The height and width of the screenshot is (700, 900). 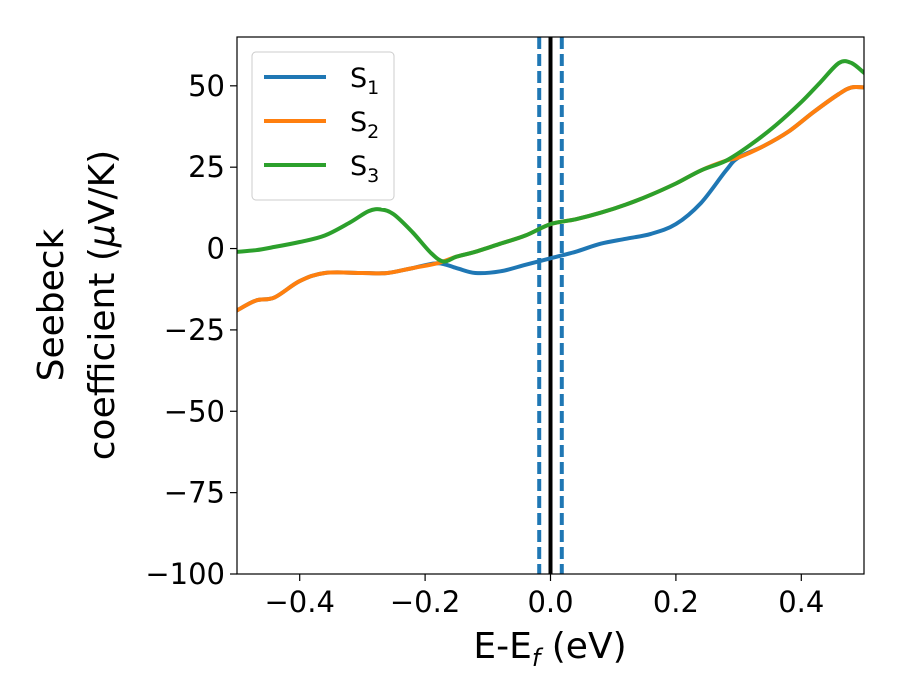 What do you see at coordinates (676, 602) in the screenshot?
I see `x-tick-label: 0.2` at bounding box center [676, 602].